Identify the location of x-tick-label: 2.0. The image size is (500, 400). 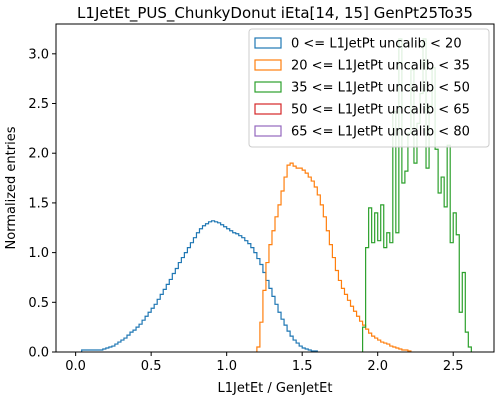
(377, 366).